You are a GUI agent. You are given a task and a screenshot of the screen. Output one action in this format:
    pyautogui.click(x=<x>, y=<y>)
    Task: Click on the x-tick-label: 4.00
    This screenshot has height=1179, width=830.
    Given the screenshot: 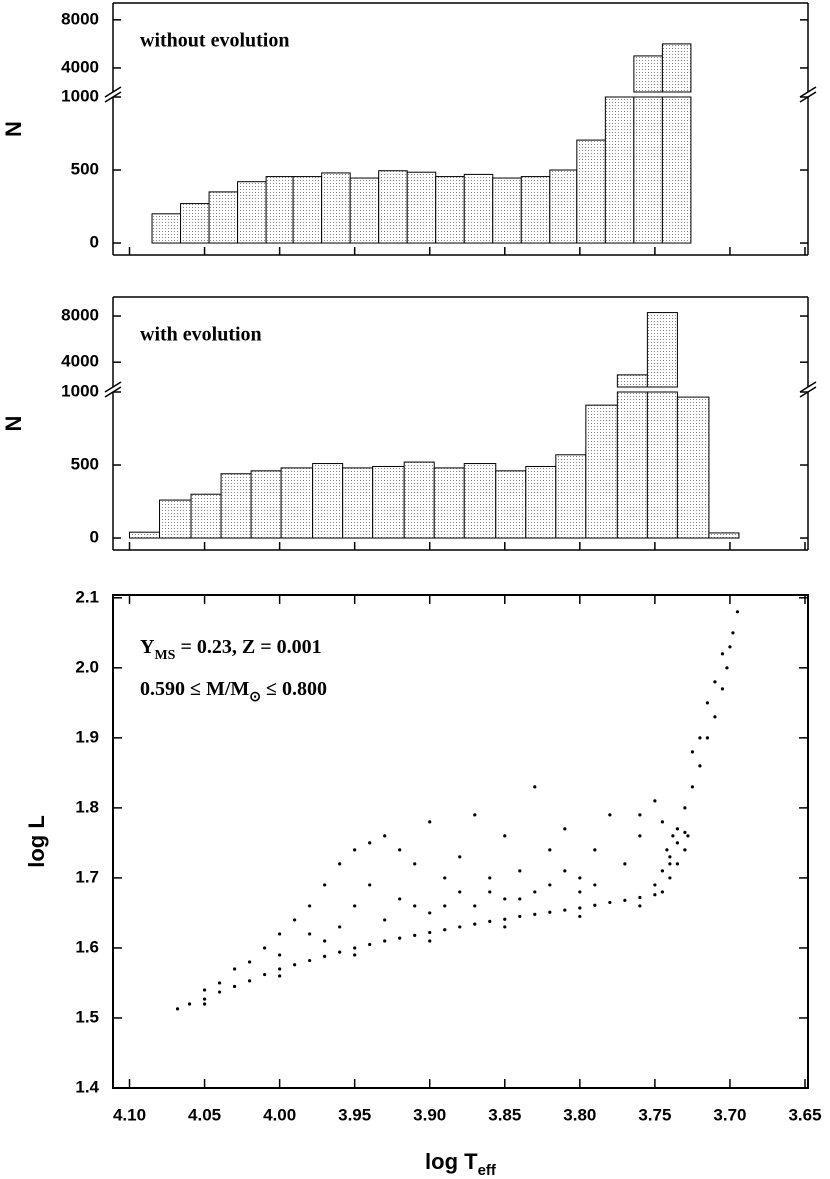 What is the action you would take?
    pyautogui.click(x=279, y=1114)
    